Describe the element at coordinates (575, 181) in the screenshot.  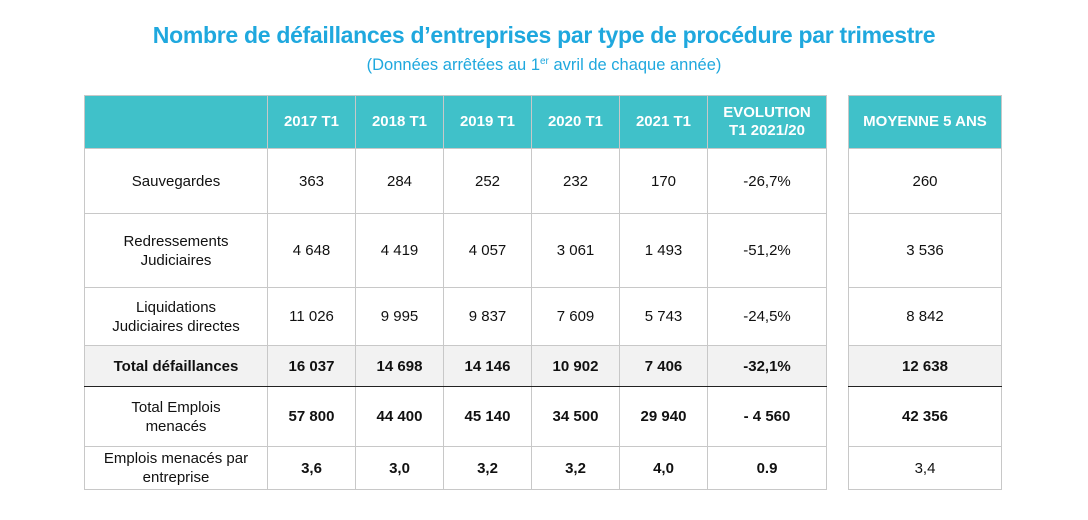
I see `table-cell: 232` at that location.